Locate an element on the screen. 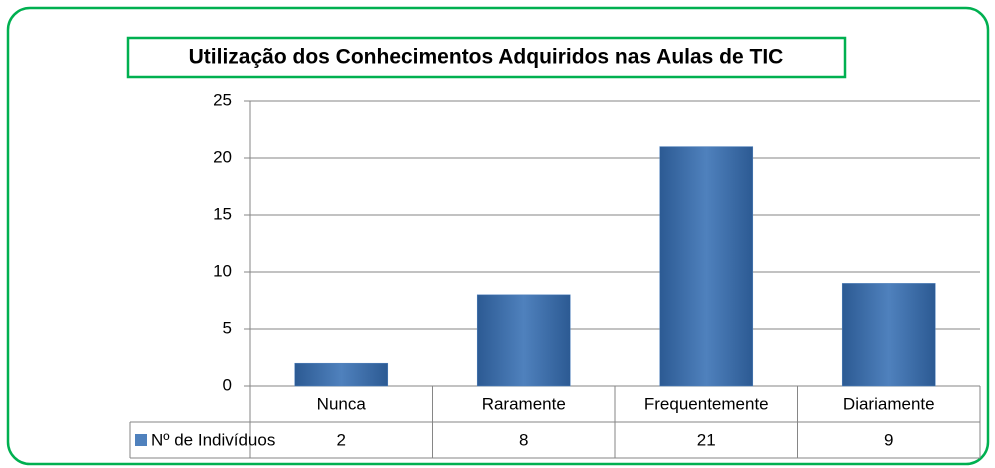  y-tick-label: 0 is located at coordinates (227, 384).